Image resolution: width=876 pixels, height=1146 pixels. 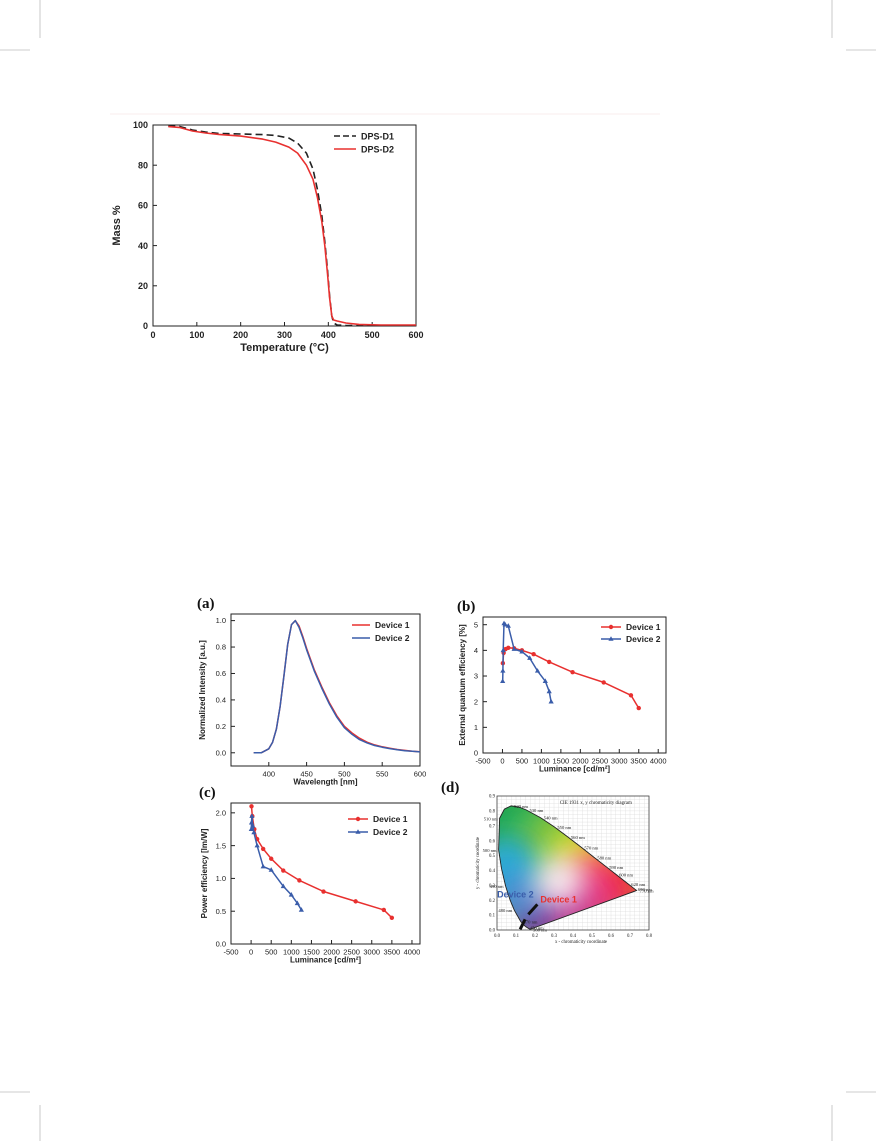 I want to click on x-tick-label: 550, so click(x=382, y=774).